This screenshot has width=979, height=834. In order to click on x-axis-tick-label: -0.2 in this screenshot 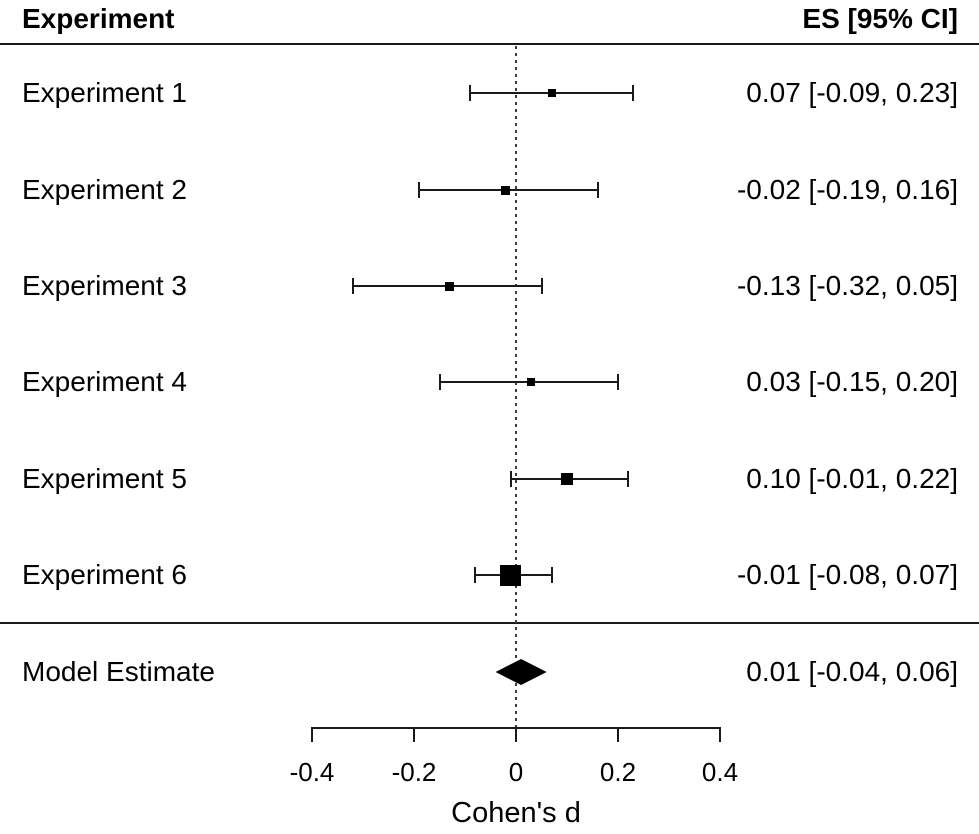, I will do `click(414, 772)`.